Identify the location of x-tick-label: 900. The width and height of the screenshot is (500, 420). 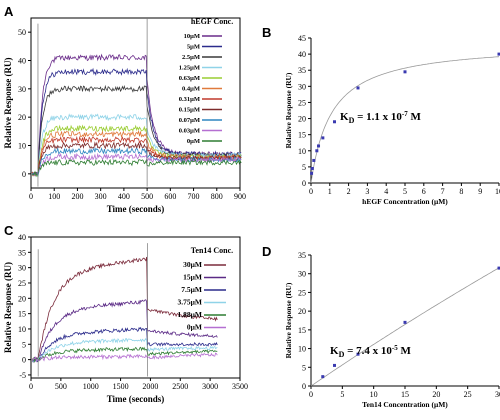
(240, 196).